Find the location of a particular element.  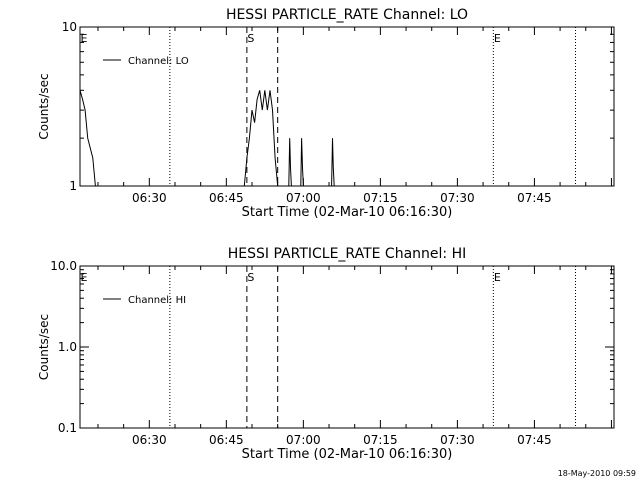

series-line is located at coordinates (207, 138).